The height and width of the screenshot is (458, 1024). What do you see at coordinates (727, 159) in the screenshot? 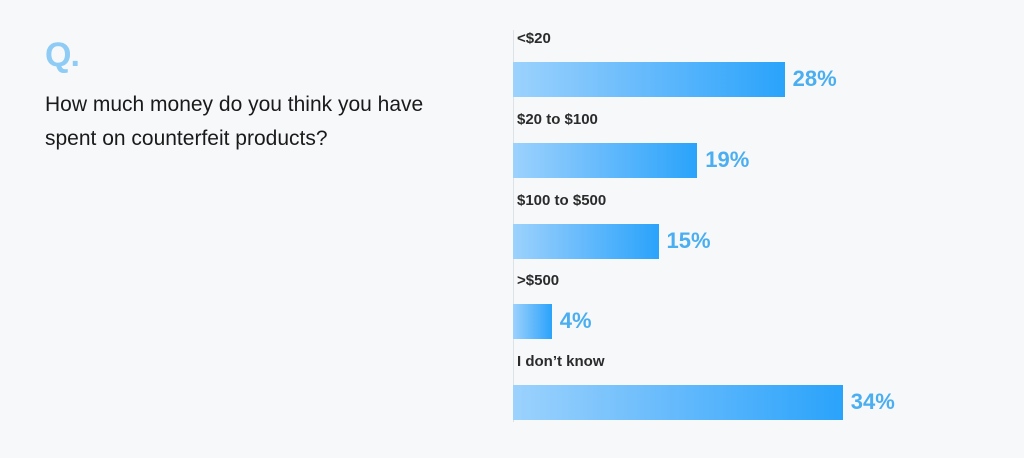
I see `value-label: 19%` at bounding box center [727, 159].